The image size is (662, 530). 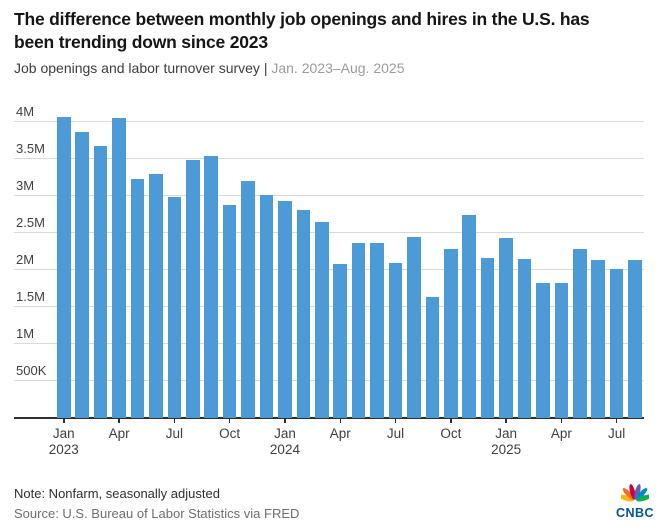 What do you see at coordinates (25, 333) in the screenshot?
I see `y-axis-label: 1M` at bounding box center [25, 333].